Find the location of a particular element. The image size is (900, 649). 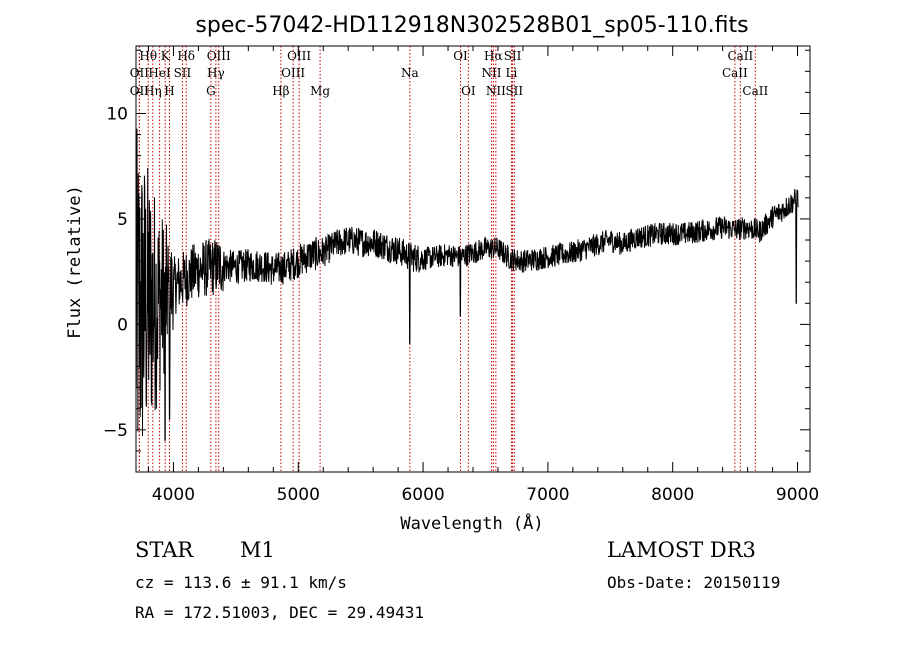

spectral-line-label: HeI is located at coordinates (159, 73).